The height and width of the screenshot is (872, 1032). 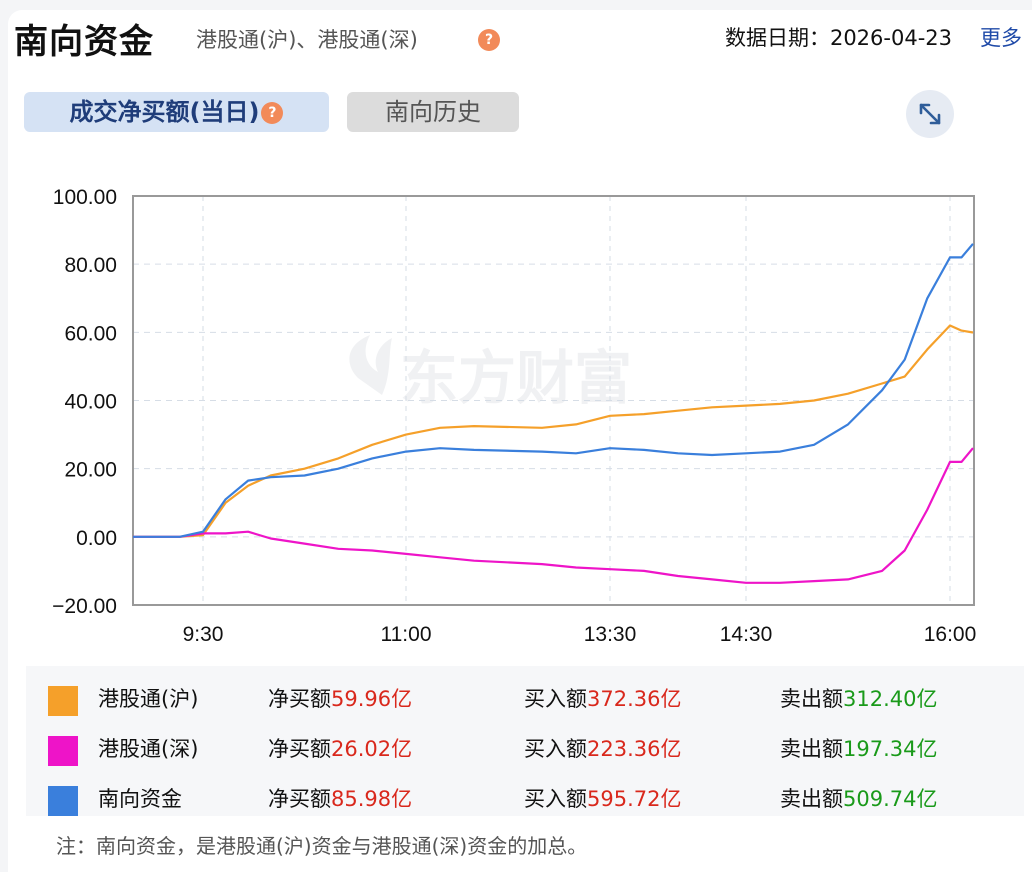 I want to click on legend-row-hgt-sz: 港股通(深) 净买额26.02亿 买入额223.36亿 卖出额197.34亿, so click(x=525, y=749).